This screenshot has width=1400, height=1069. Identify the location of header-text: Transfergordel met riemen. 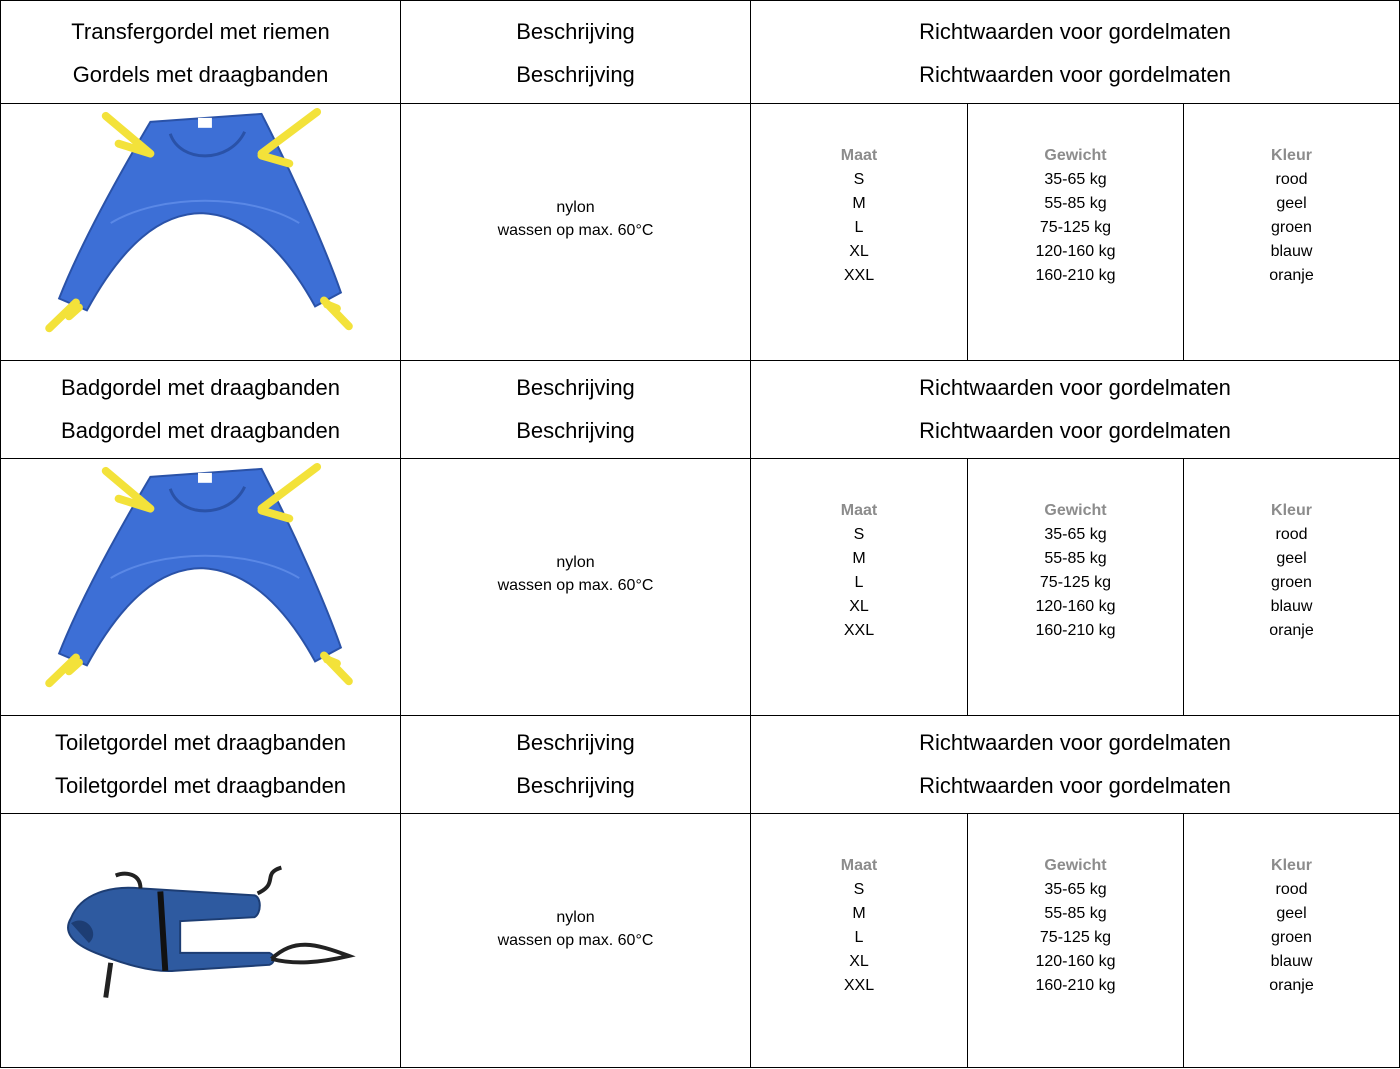
(200, 31).